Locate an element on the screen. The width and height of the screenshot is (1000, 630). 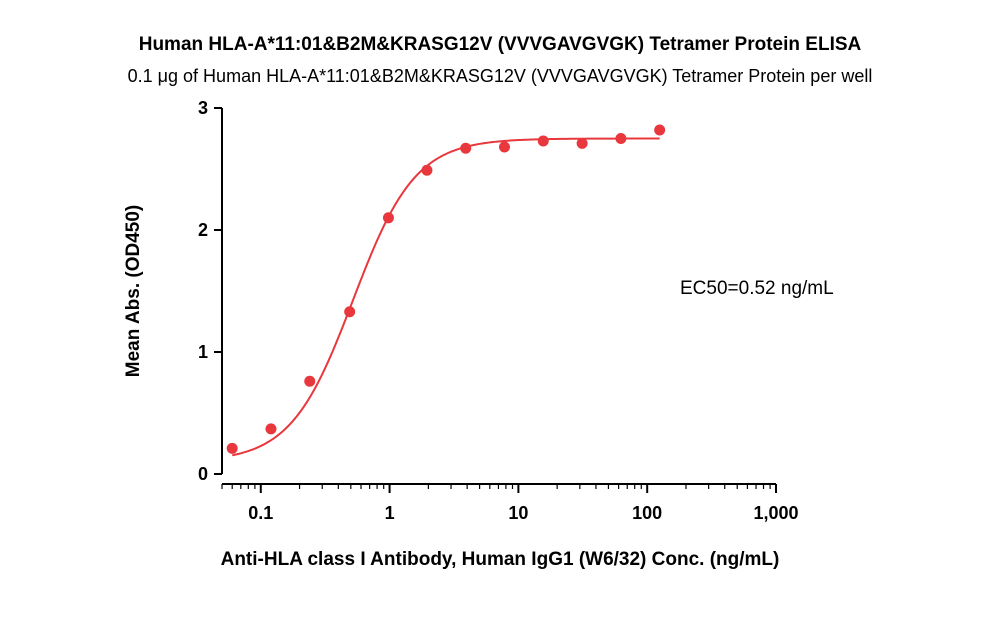
y-axis-label: Mean Abs. (OD450) is located at coordinates (133, 291).